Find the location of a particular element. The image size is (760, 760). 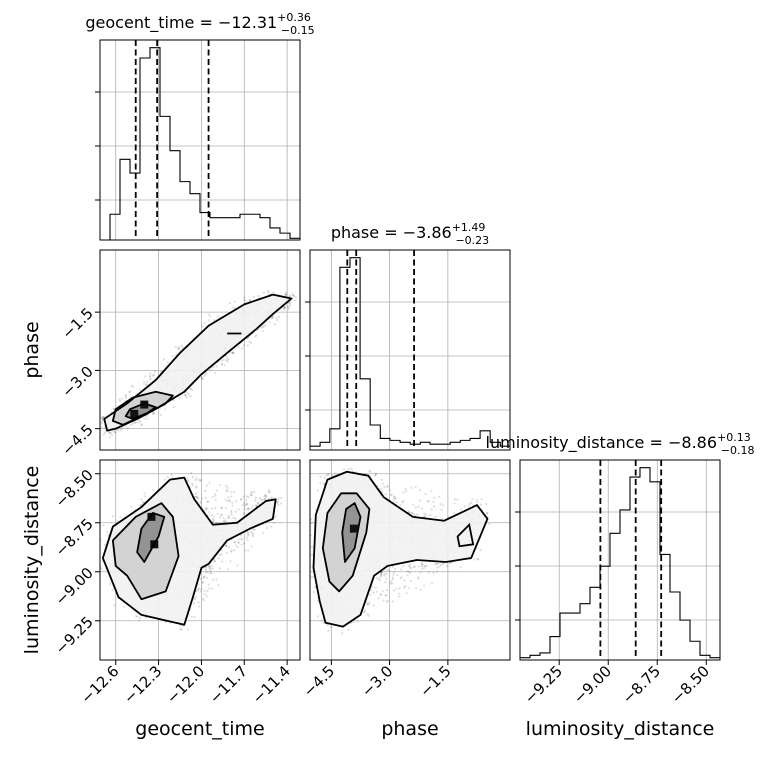

xtick-label-luminosity_distance: −9.00 is located at coordinates (592, 684).